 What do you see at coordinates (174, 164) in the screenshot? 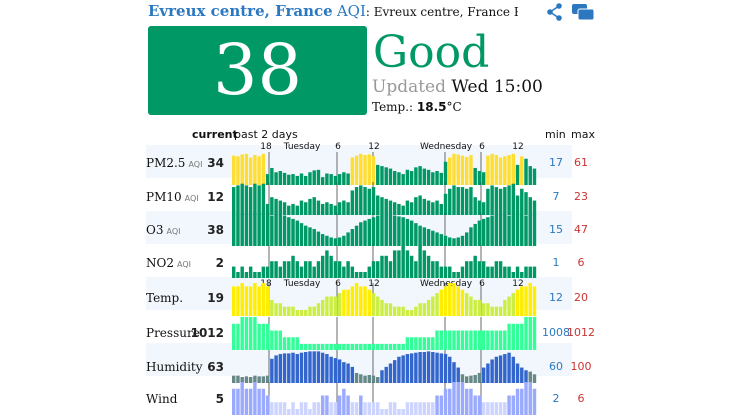
I see `pollutant-row-pm25: PM2.5 AQI` at bounding box center [174, 164].